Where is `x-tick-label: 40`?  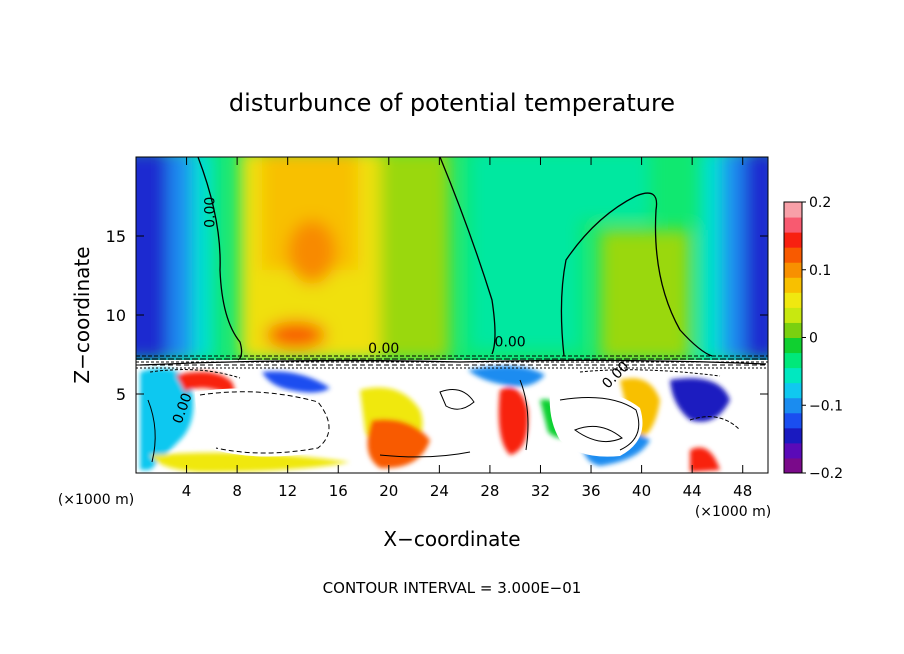 x-tick-label: 40 is located at coordinates (641, 491).